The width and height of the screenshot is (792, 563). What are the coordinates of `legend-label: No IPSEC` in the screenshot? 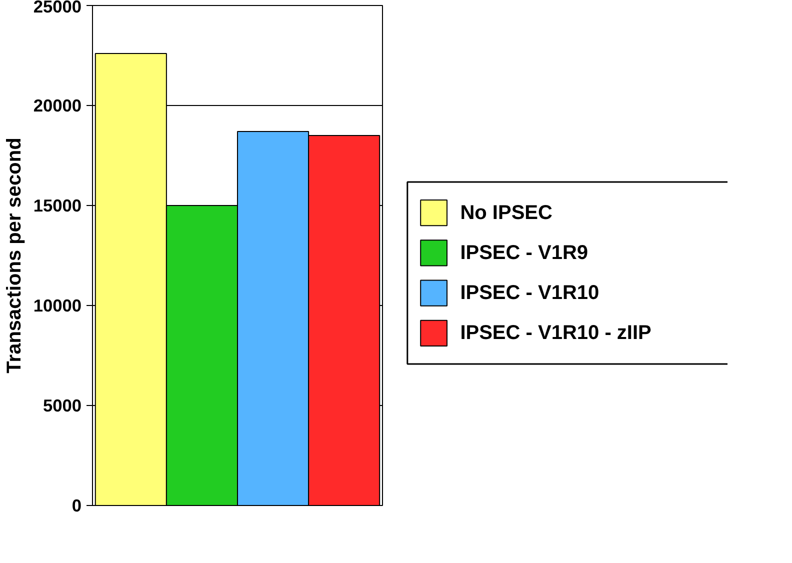 It's located at (506, 213).